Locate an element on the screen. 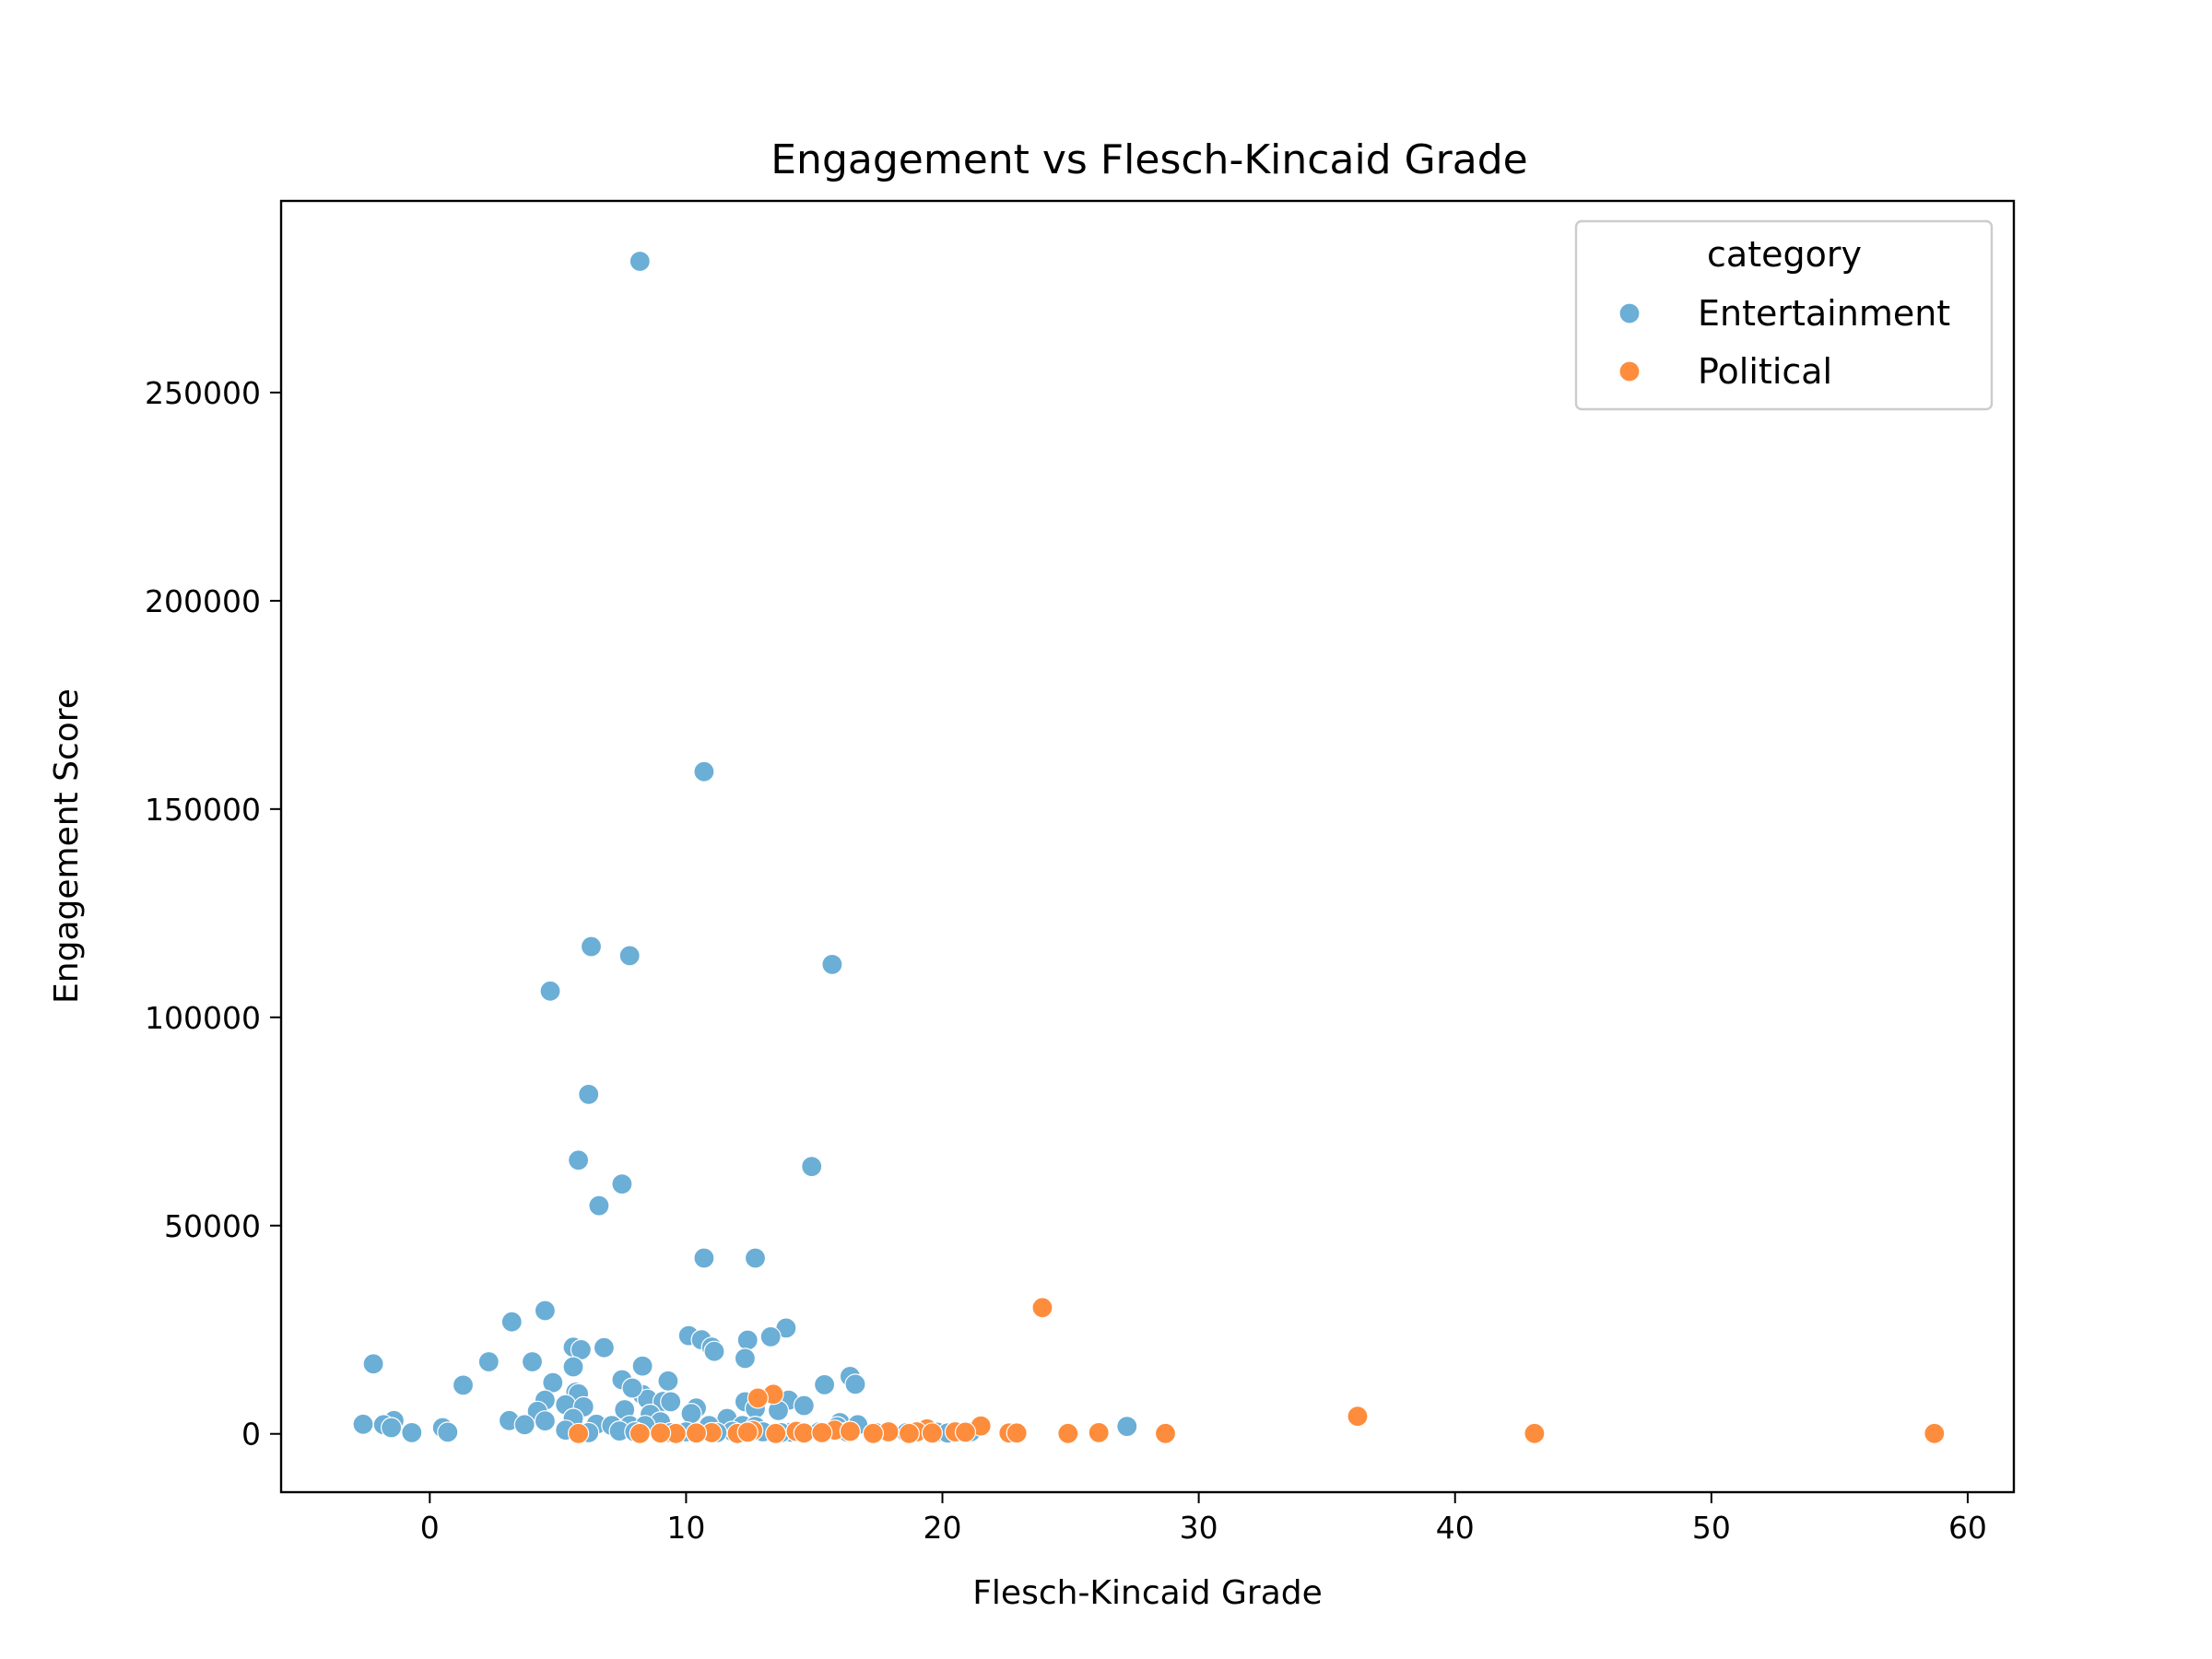  chart-title: Engagement vs Flesch-Kincaid Grade is located at coordinates (1149, 159).